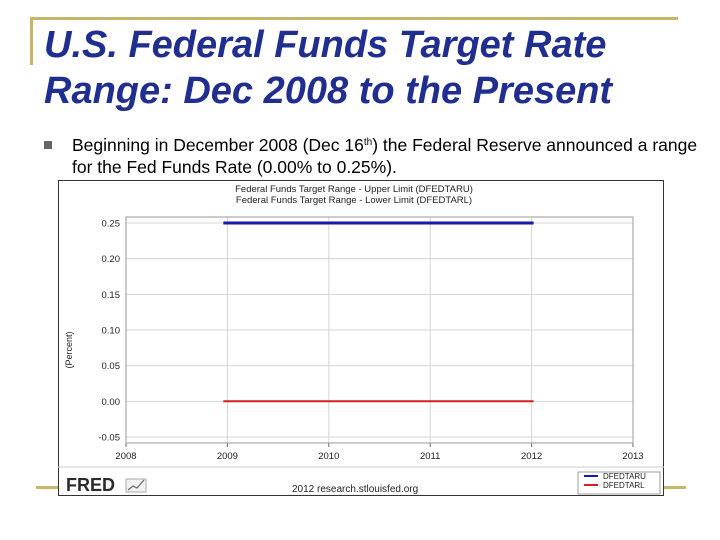  What do you see at coordinates (111, 295) in the screenshot?
I see `y-tick-label: 0.15` at bounding box center [111, 295].